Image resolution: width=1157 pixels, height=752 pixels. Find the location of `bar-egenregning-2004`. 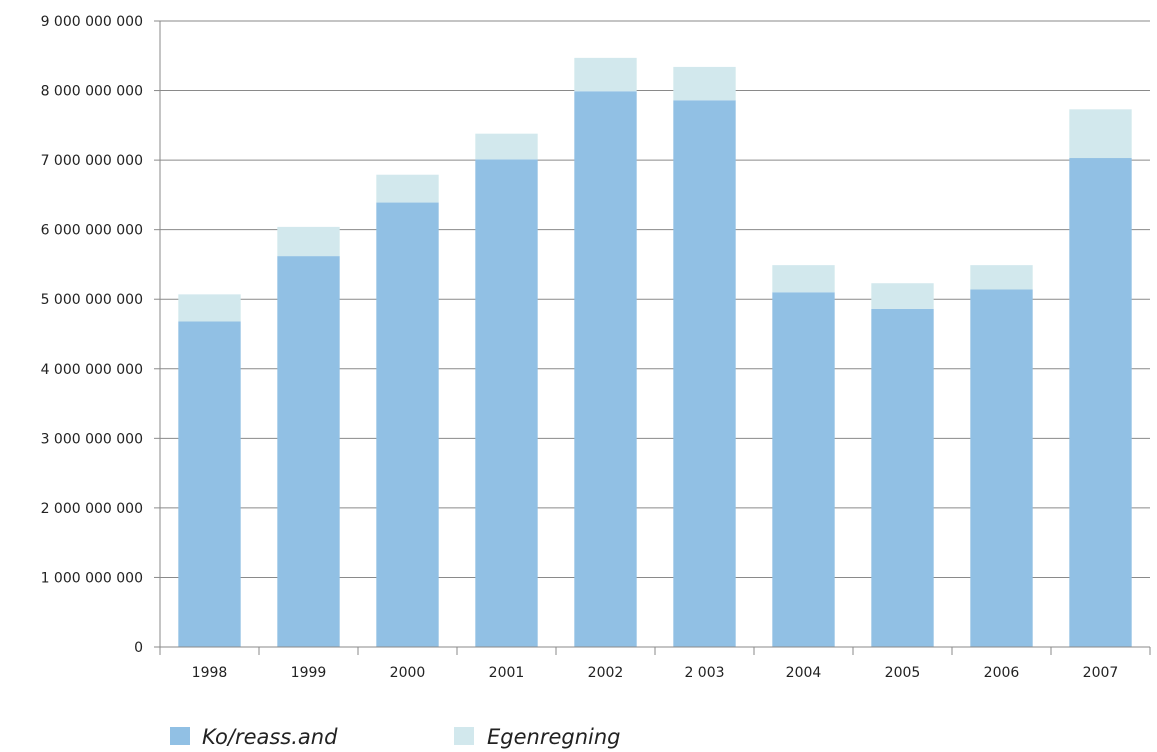

bar-egenregning-2004 is located at coordinates (803, 279).